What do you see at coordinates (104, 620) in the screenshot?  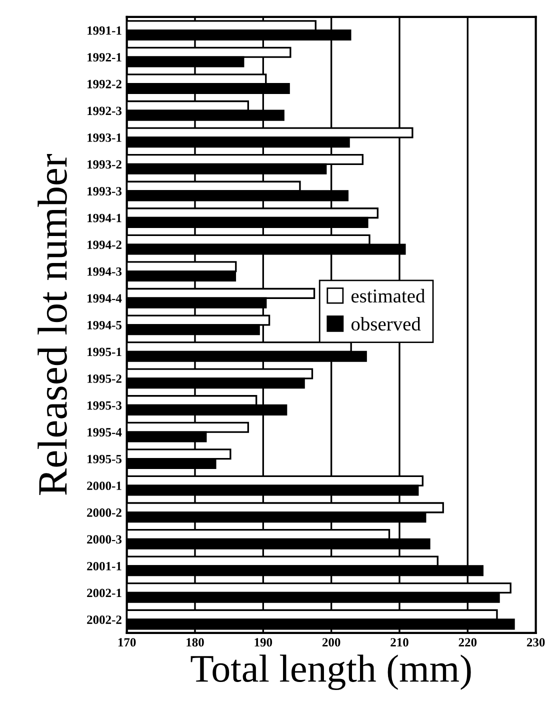 I see `y-tick-label: 2002-2` at bounding box center [104, 620].